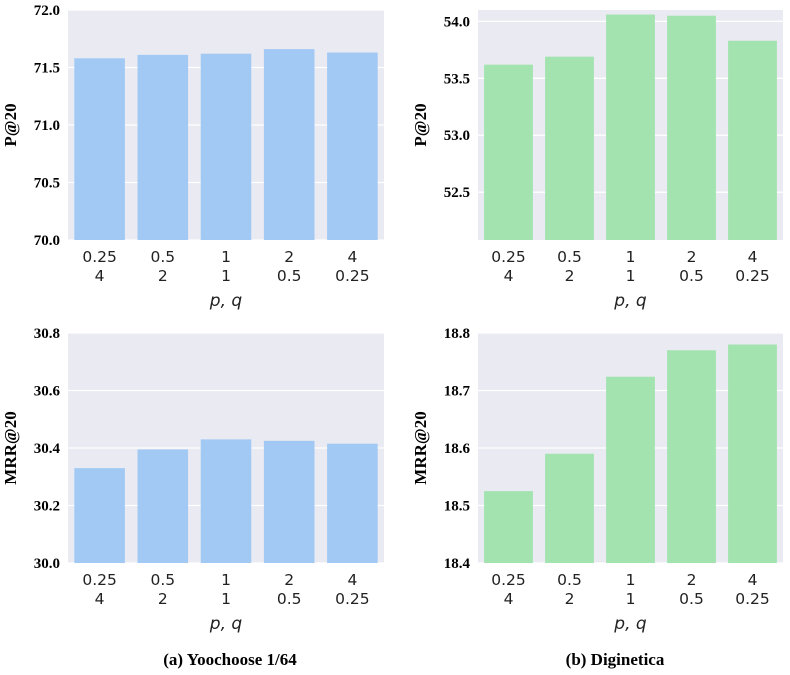  Describe the element at coordinates (47, 11) in the screenshot. I see `y-tick-label: 72.0` at that location.